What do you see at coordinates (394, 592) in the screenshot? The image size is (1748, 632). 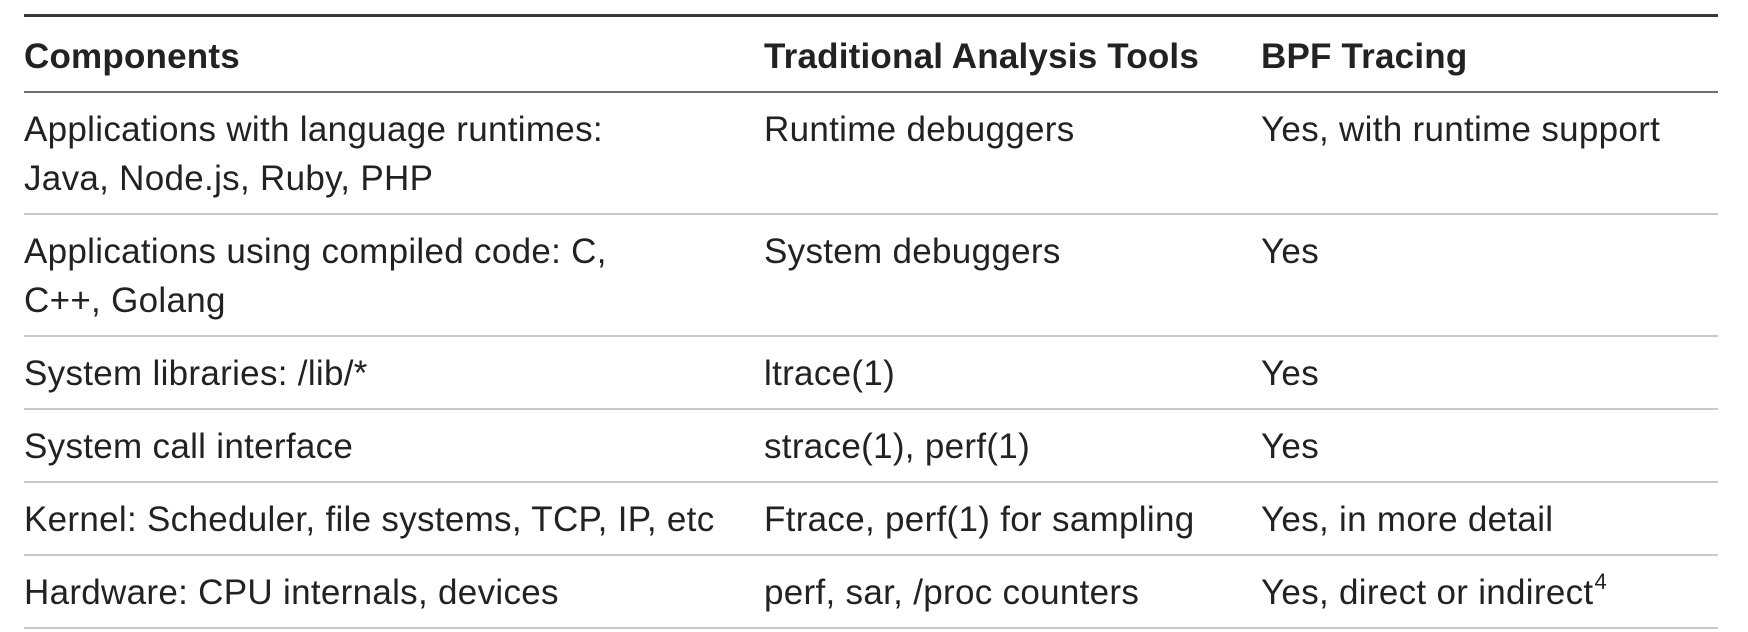 I see `cell-component: Hardware: CPU internals, devices` at bounding box center [394, 592].